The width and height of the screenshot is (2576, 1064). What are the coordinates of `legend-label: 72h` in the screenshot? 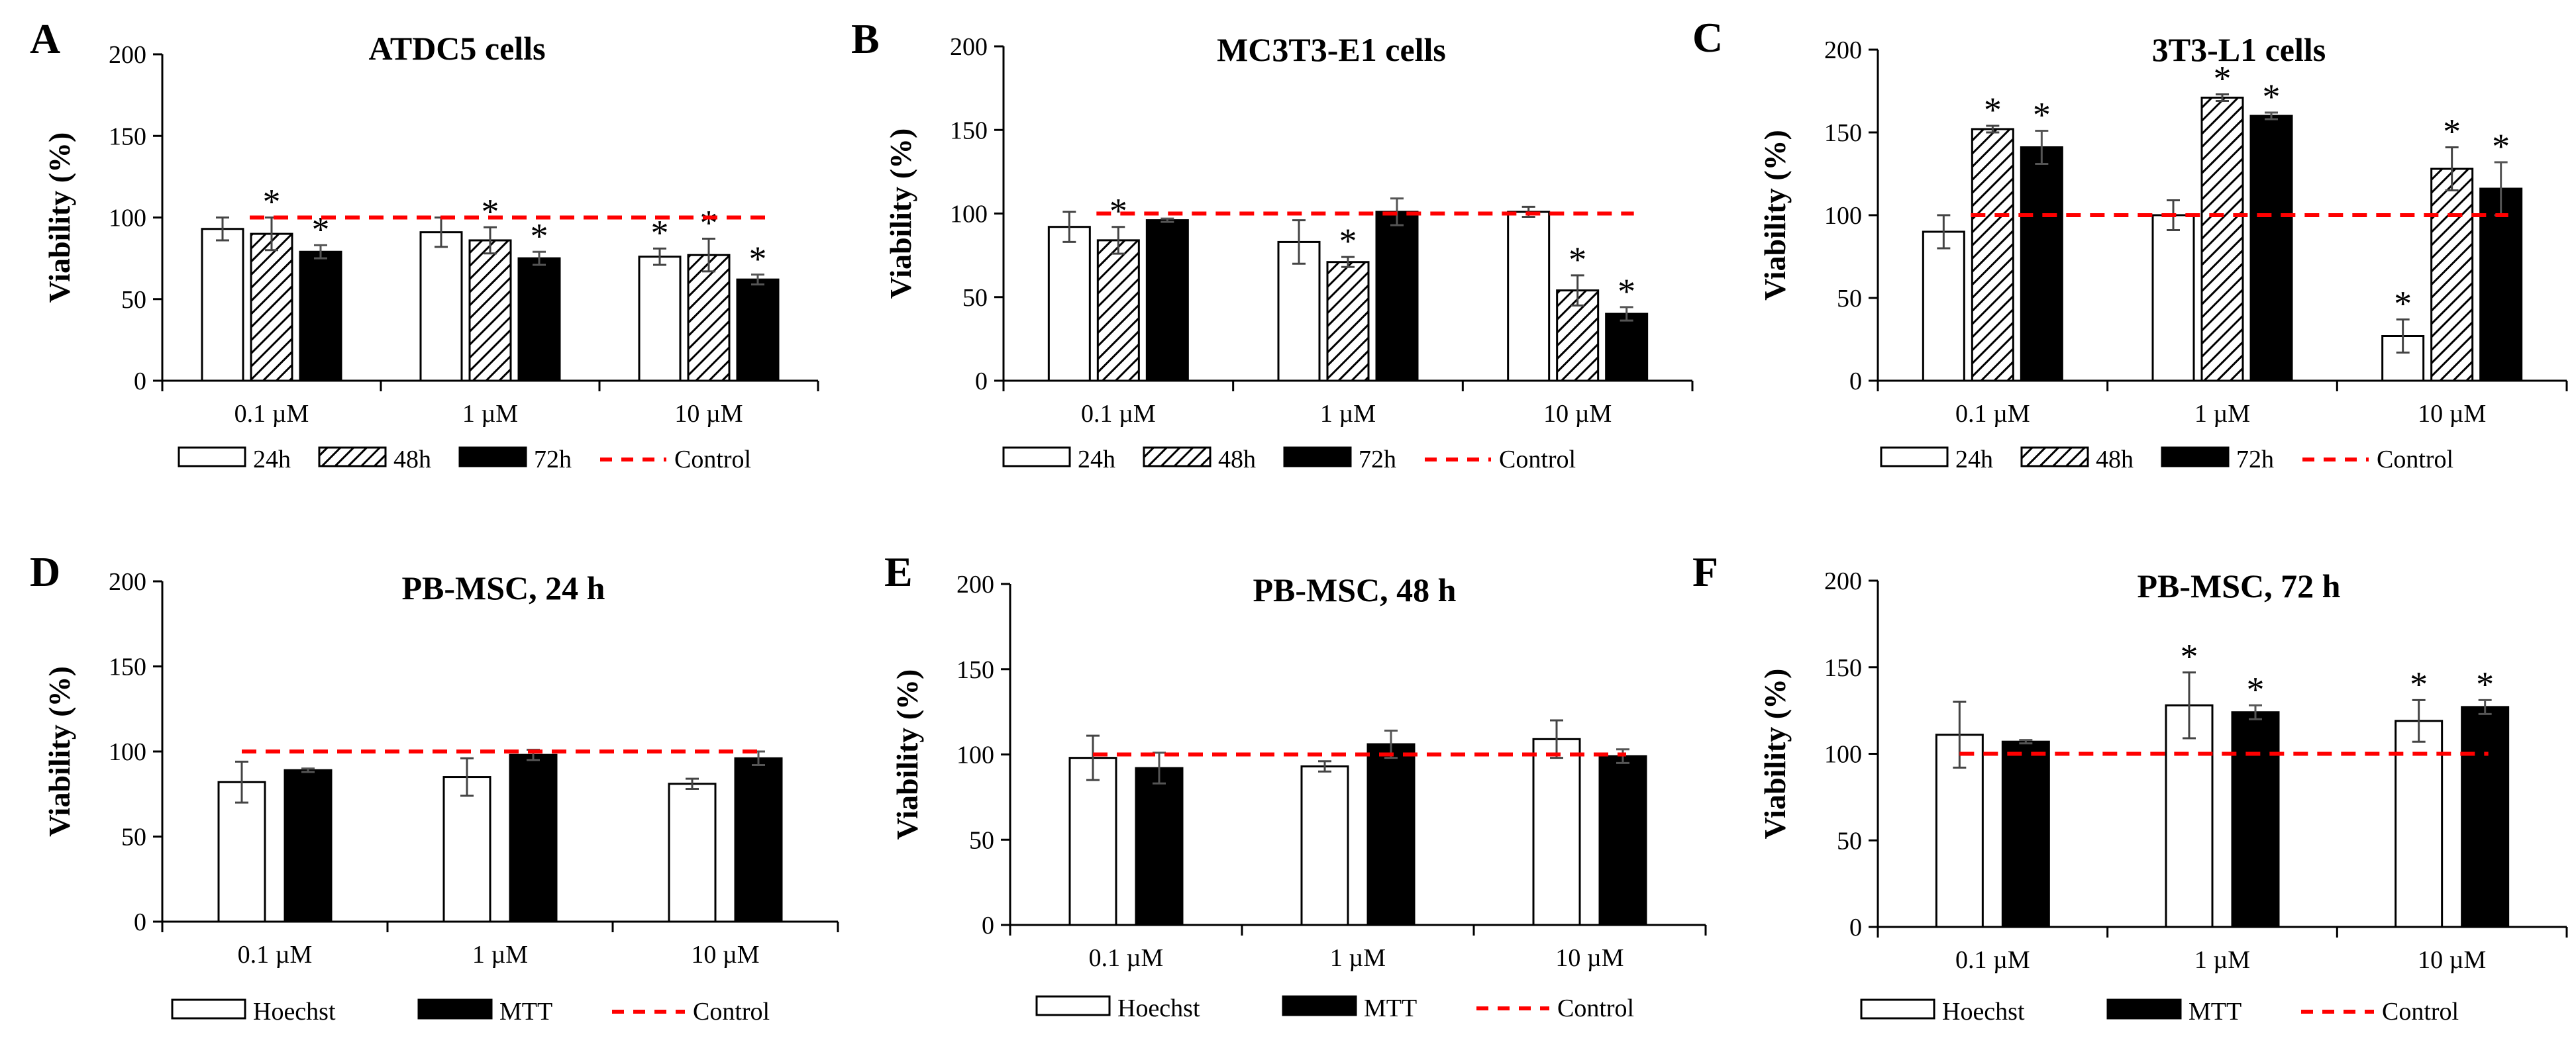 It's located at (2255, 459).